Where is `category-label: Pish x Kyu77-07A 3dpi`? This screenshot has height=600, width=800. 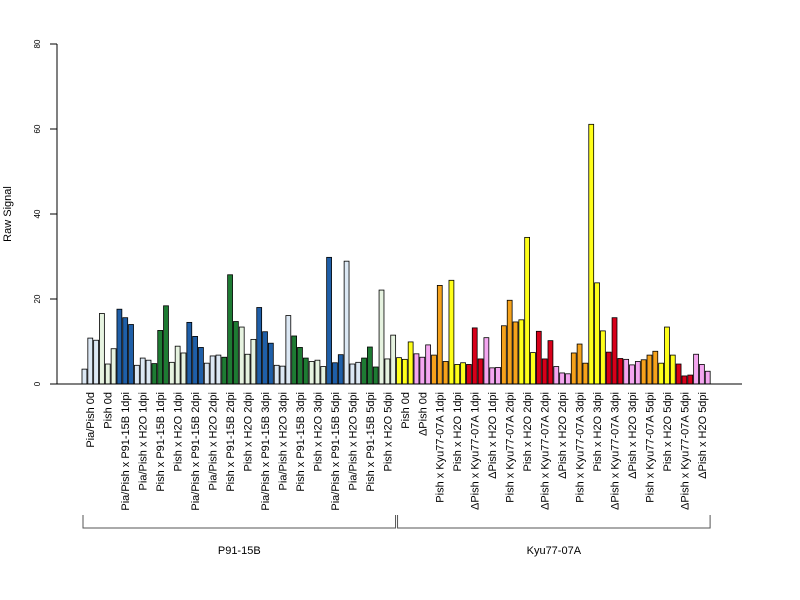 category-label: Pish x Kyu77-07A 3dpi is located at coordinates (581, 447).